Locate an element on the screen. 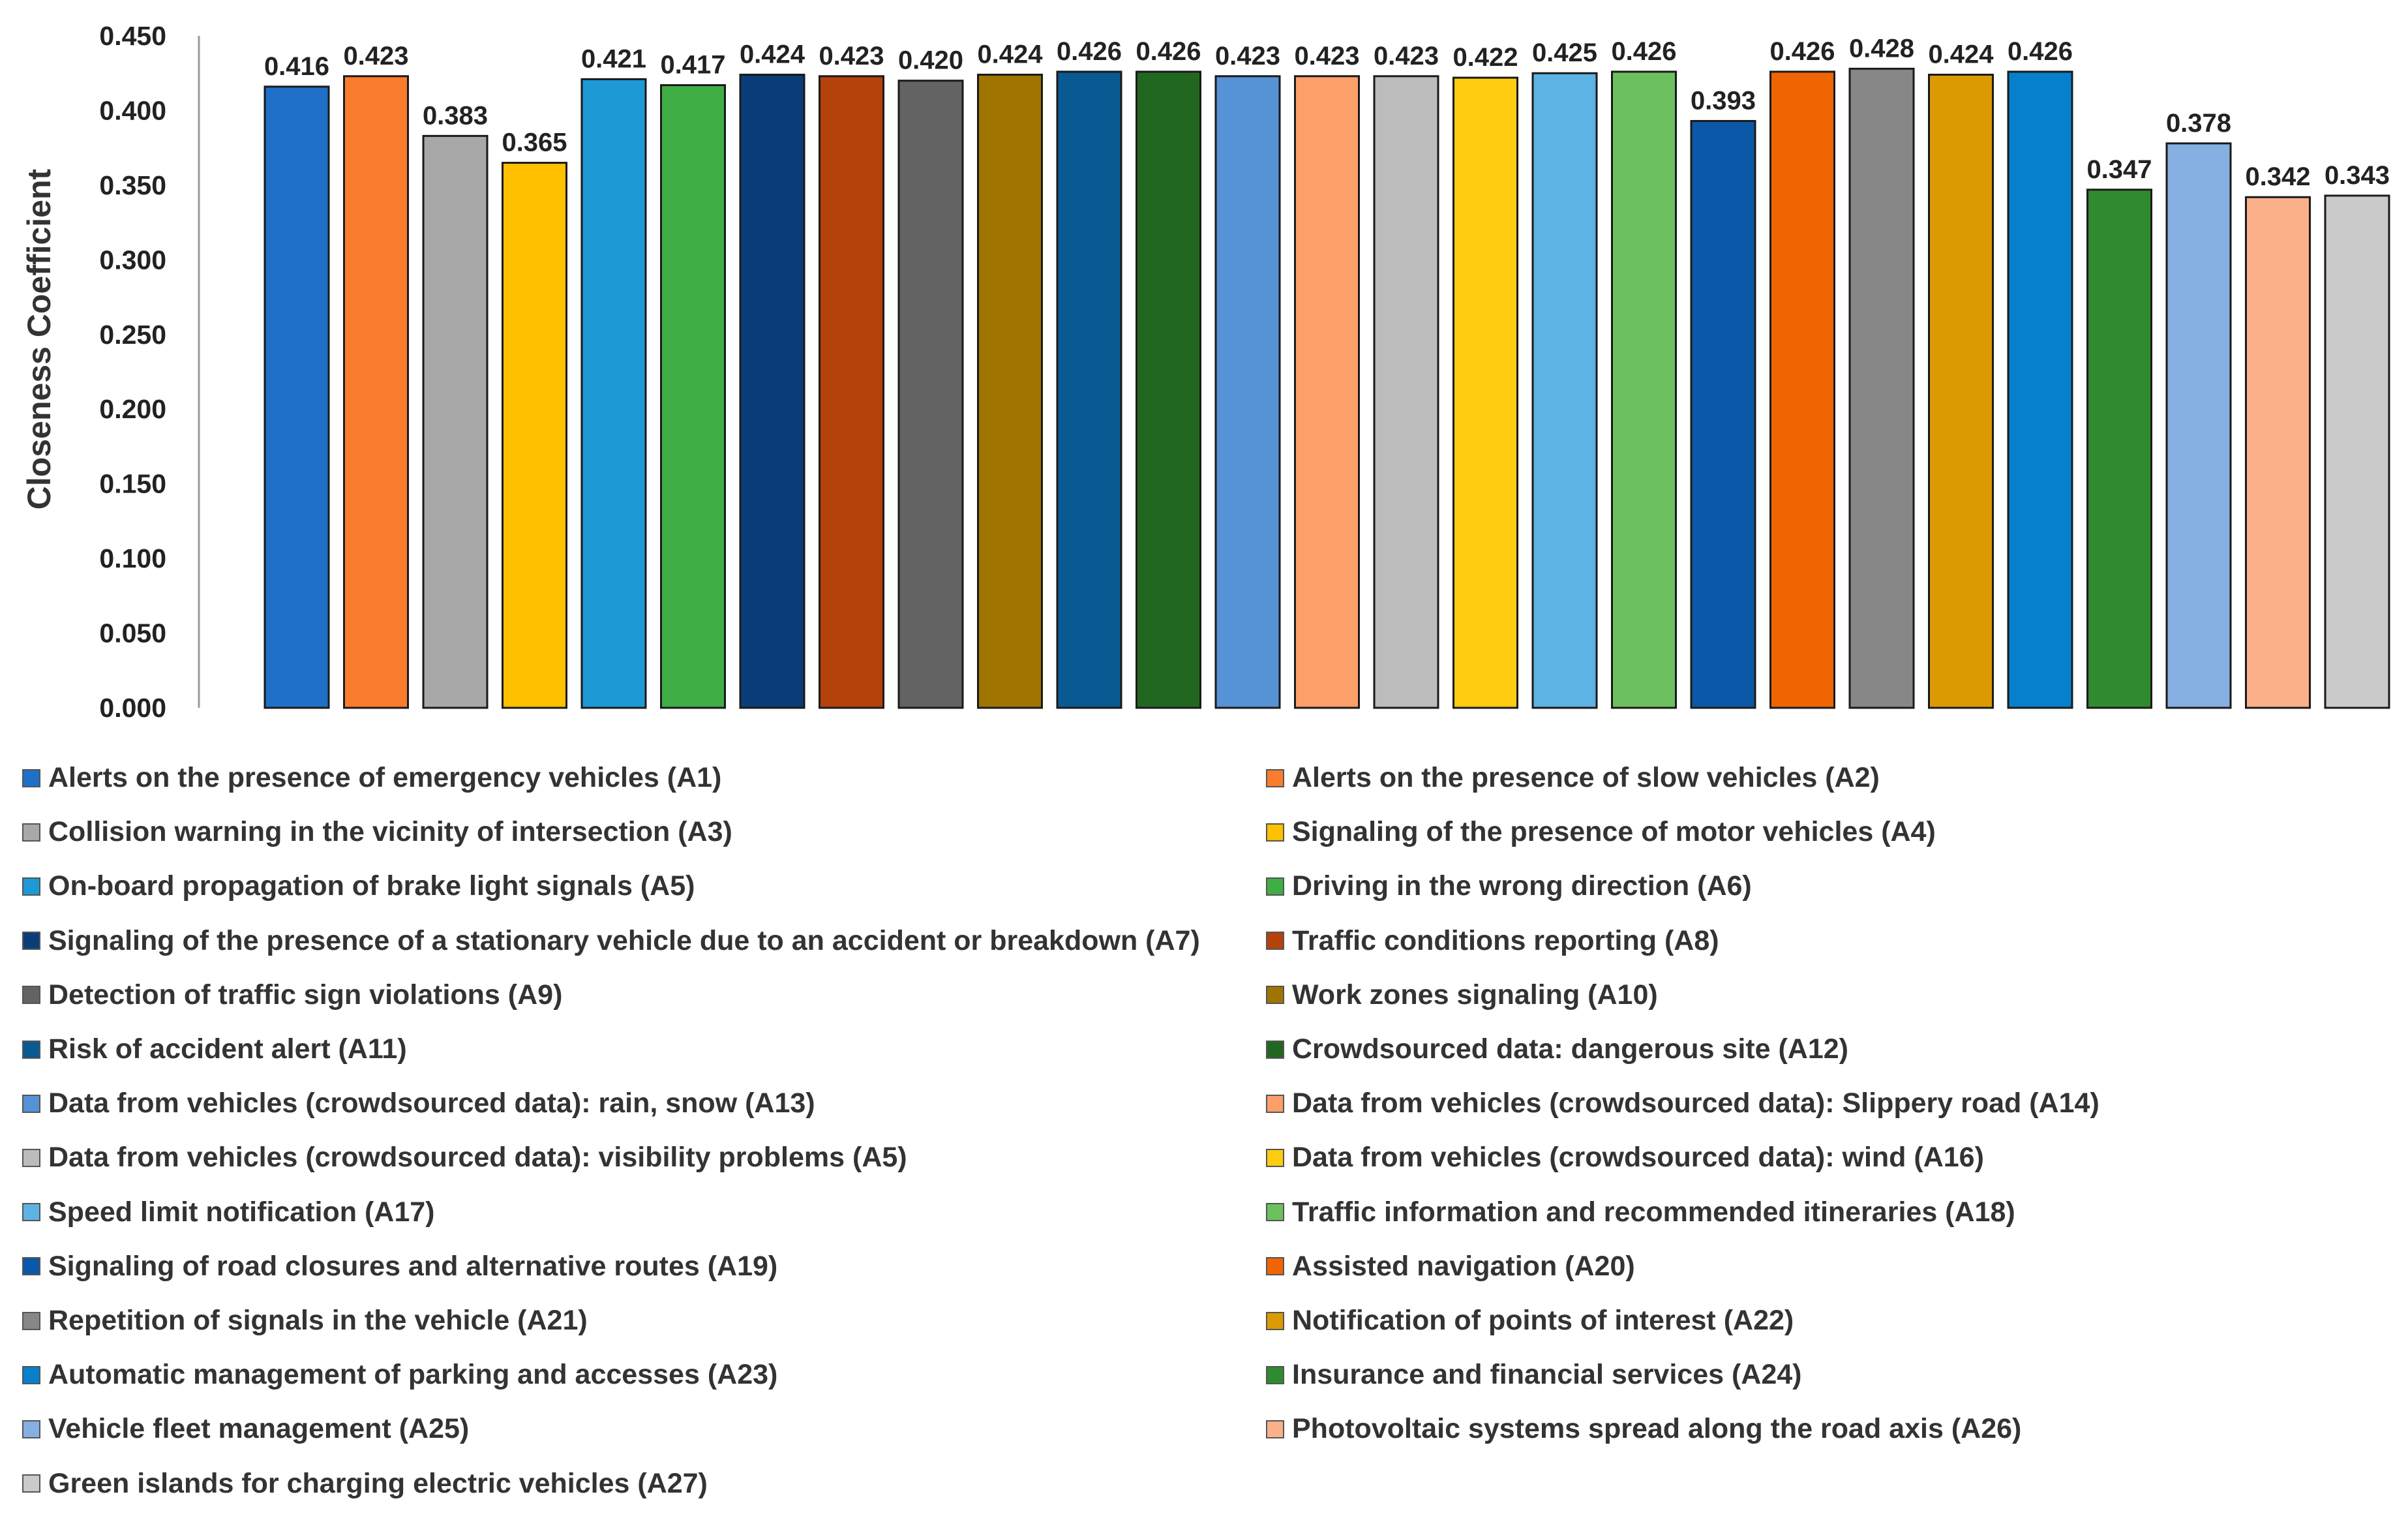 This screenshot has height=1520, width=2408. bar-a24 is located at coordinates (2119, 449).